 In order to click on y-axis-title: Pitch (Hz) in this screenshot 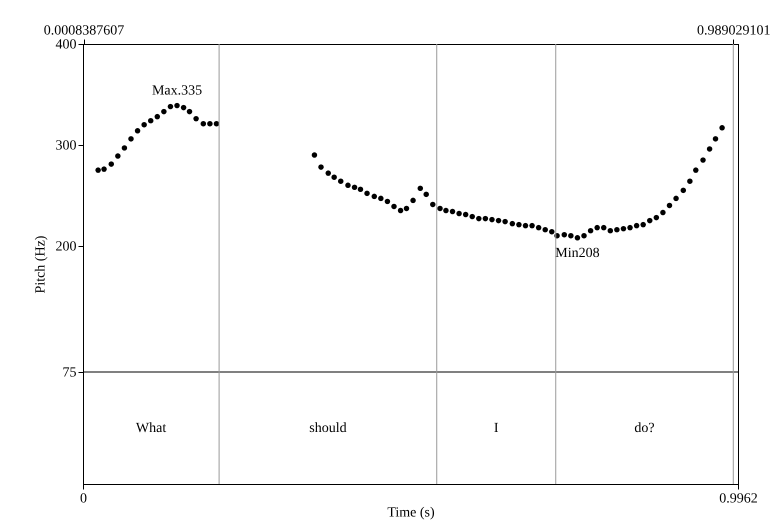, I will do `click(41, 264)`.